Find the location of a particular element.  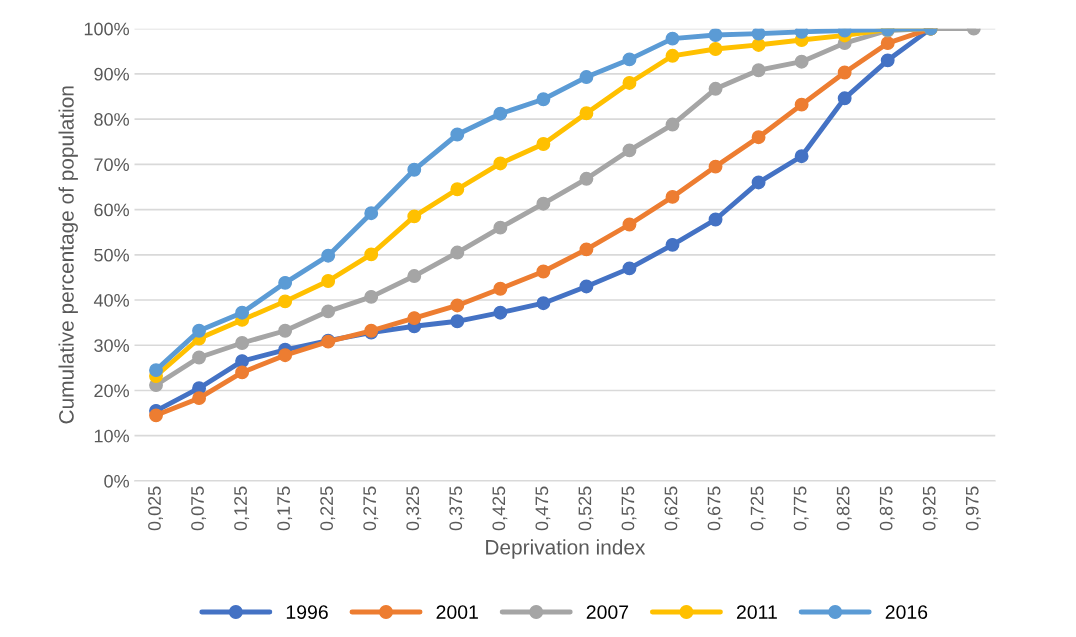

y-tick-label: 70% is located at coordinates (111, 165).